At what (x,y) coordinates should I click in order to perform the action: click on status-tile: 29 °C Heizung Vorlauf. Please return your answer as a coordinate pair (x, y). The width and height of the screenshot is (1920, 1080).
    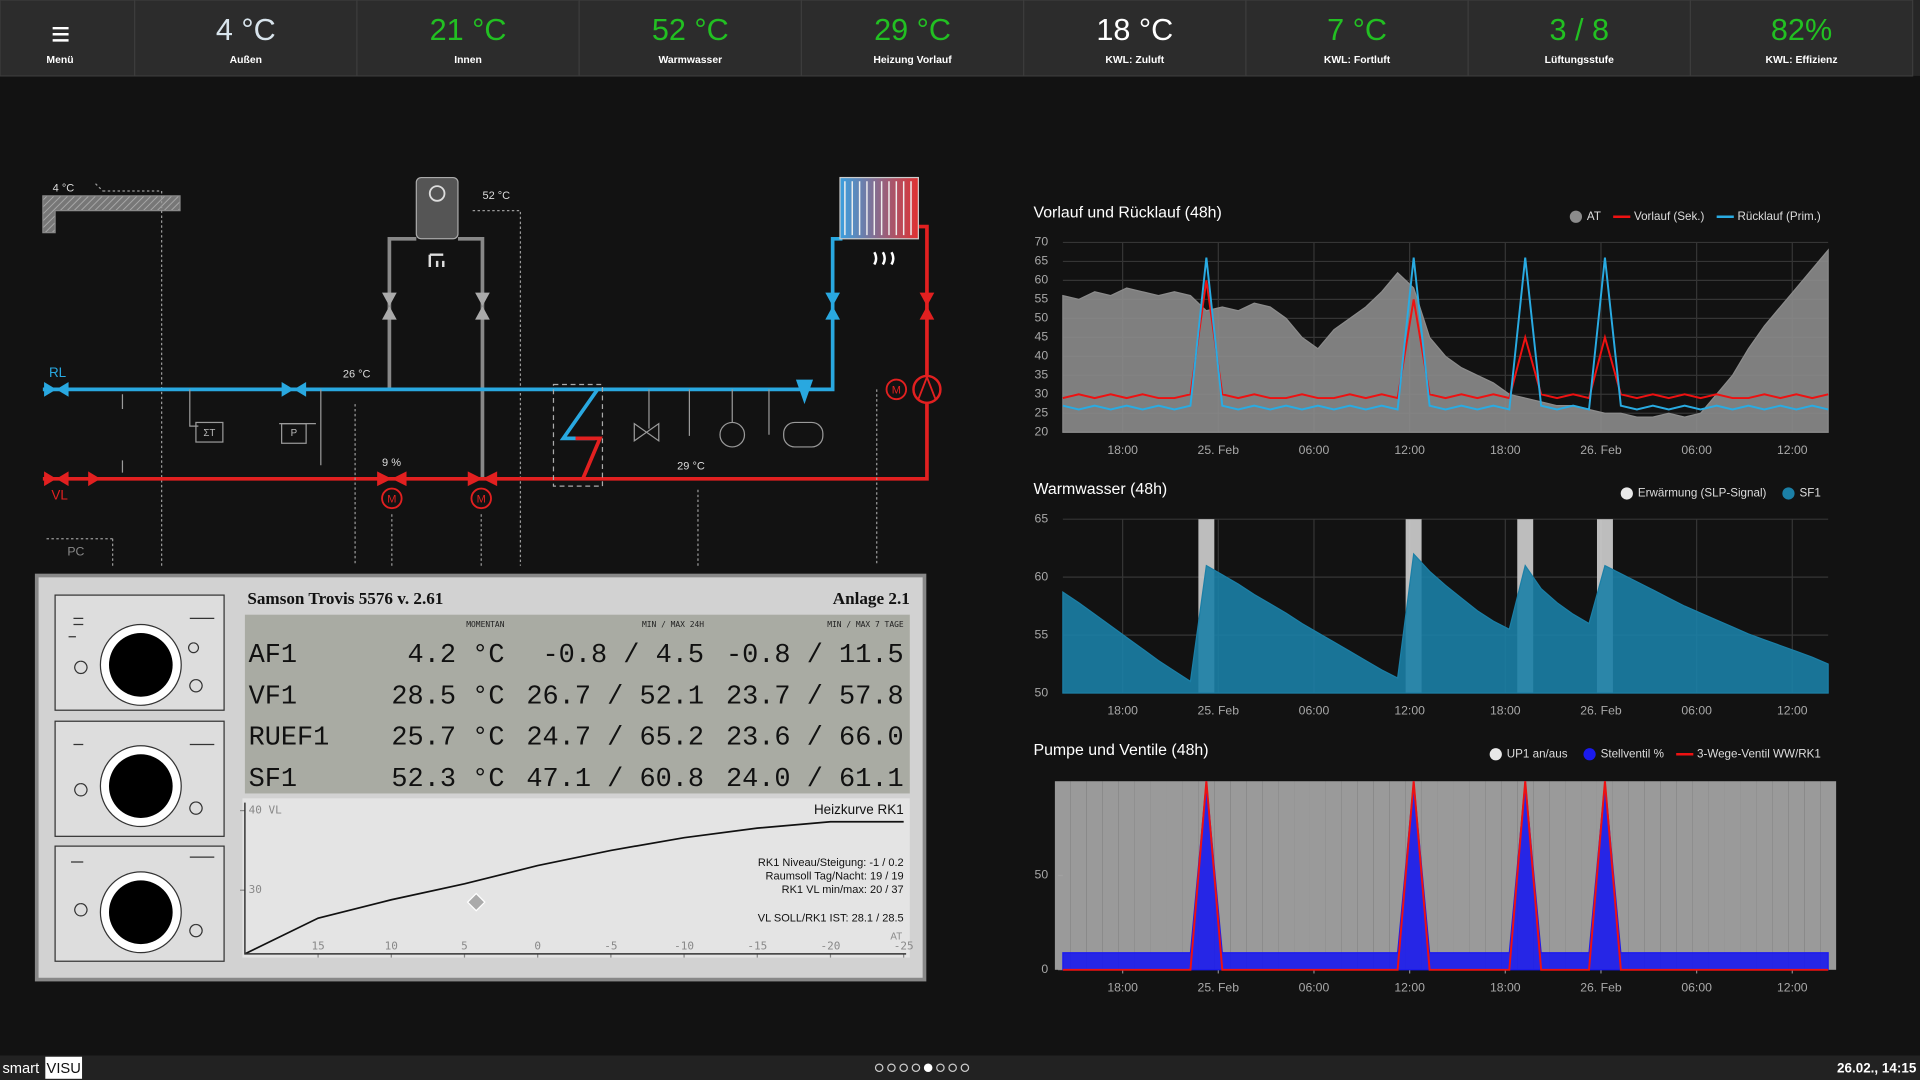
    Looking at the image, I should click on (912, 38).